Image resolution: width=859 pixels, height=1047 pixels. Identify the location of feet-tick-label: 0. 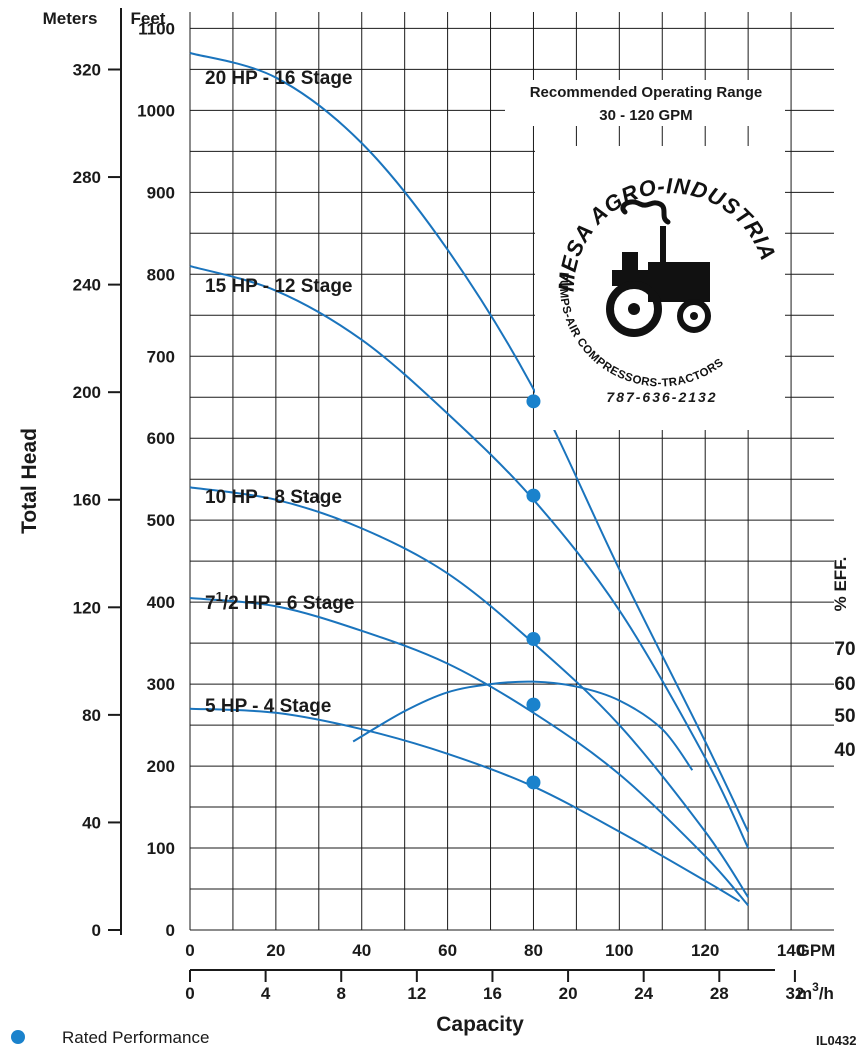
(170, 930).